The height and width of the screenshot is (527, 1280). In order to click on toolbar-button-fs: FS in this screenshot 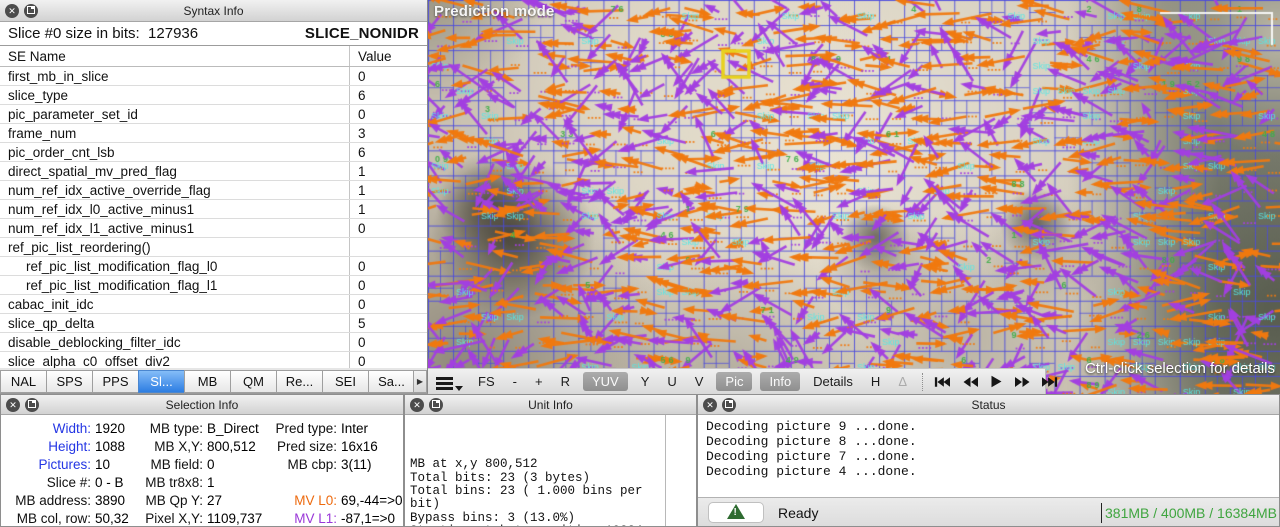, I will do `click(486, 381)`.